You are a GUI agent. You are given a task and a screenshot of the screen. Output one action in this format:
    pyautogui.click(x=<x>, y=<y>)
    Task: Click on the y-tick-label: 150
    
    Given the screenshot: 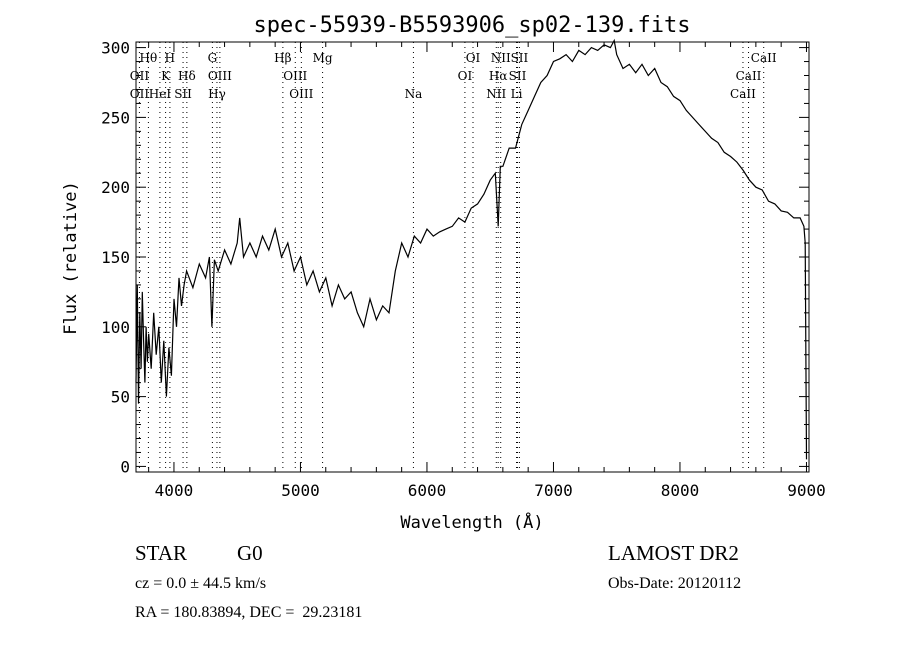 What is the action you would take?
    pyautogui.click(x=115, y=257)
    